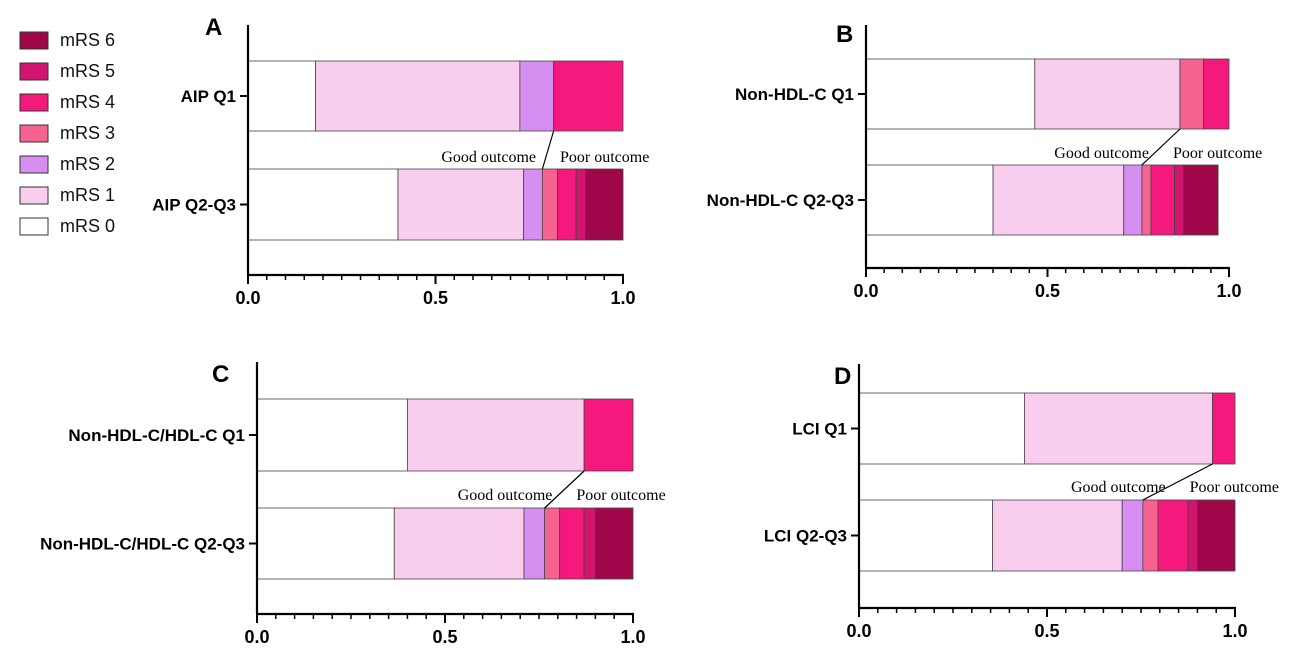  I want to click on legend-label: mRS 5, so click(87, 71).